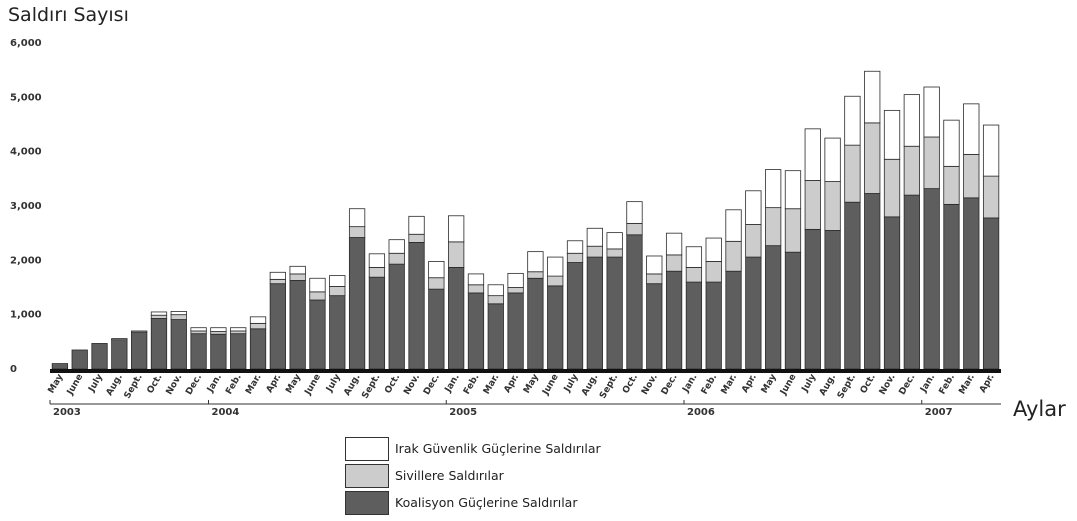 The image size is (1077, 521). I want to click on y-tick-label: 1,000, so click(26, 315).